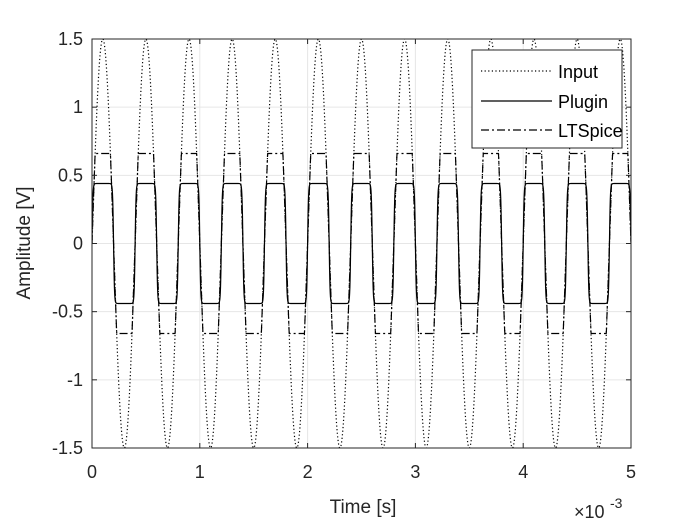 The height and width of the screenshot is (525, 700). I want to click on y-tick-label-2: -0.5, so click(67, 312).